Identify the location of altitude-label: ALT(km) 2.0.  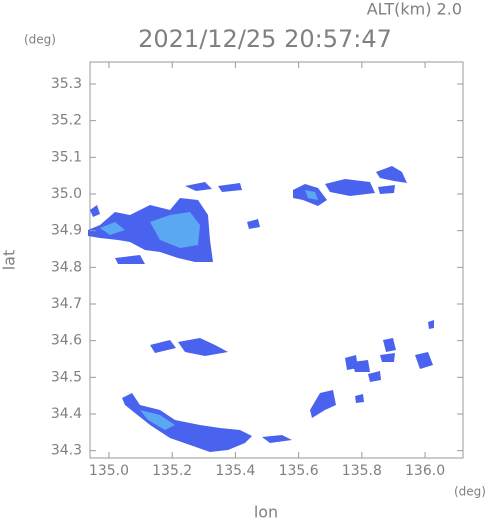
(414, 9).